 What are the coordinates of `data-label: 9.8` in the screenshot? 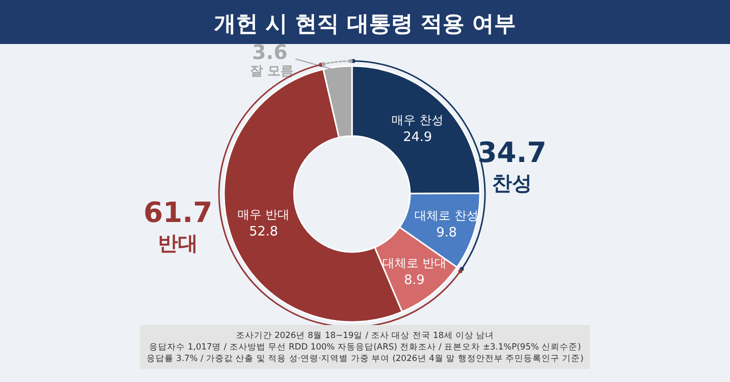 It's located at (446, 232).